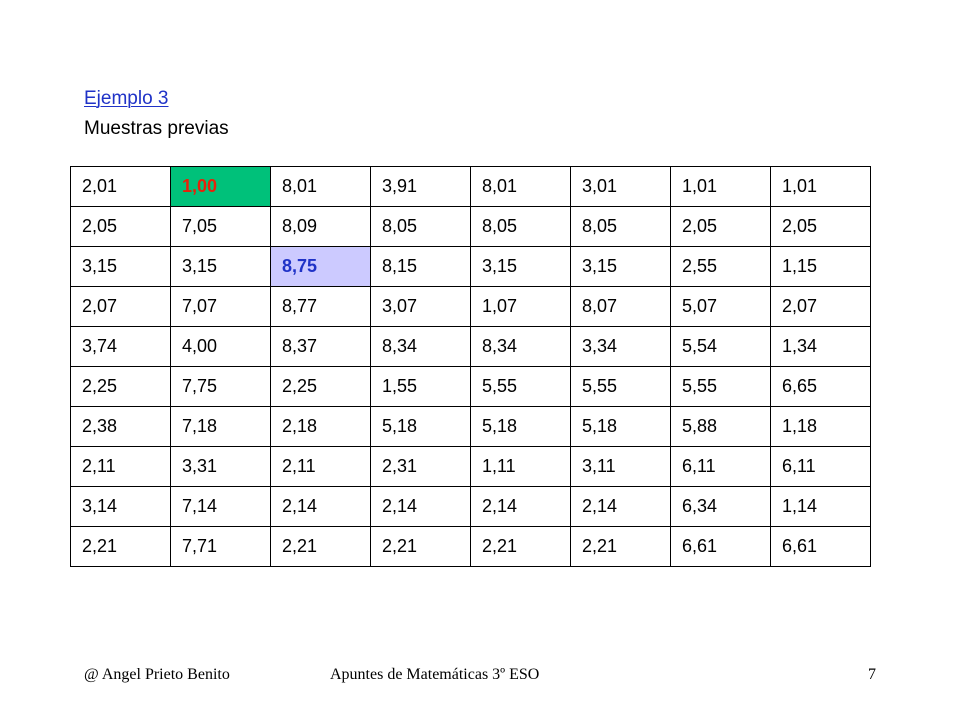 The image size is (960, 720). What do you see at coordinates (620, 186) in the screenshot?
I see `table-cell: 3,01` at bounding box center [620, 186].